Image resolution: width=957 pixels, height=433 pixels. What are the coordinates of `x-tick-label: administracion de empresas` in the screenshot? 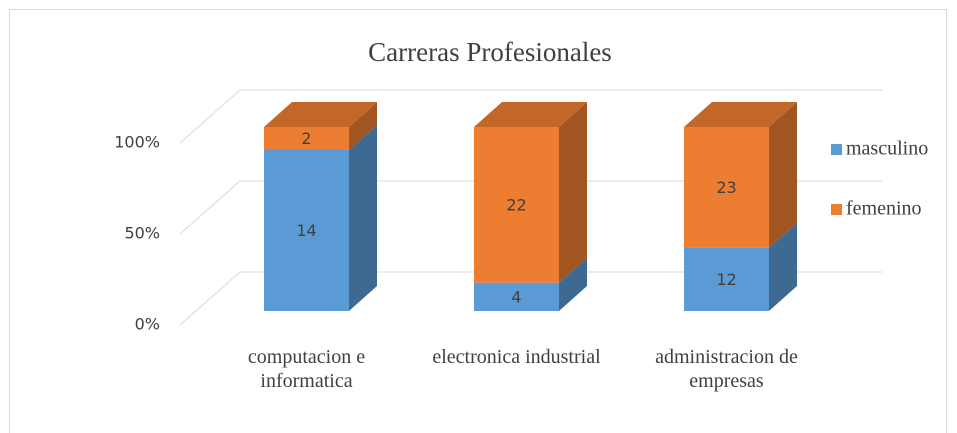 It's located at (726, 369).